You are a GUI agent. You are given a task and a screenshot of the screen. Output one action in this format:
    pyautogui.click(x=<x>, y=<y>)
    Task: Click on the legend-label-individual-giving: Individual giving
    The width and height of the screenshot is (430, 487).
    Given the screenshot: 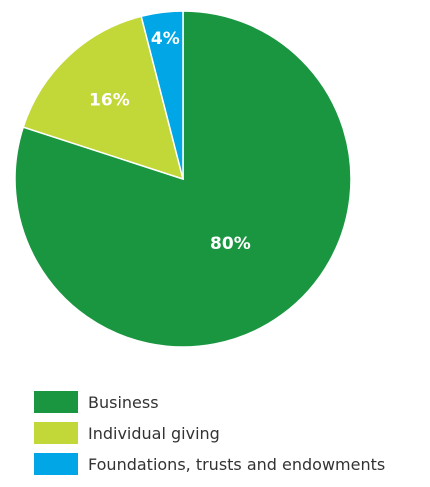 What is the action you would take?
    pyautogui.click(x=154, y=433)
    